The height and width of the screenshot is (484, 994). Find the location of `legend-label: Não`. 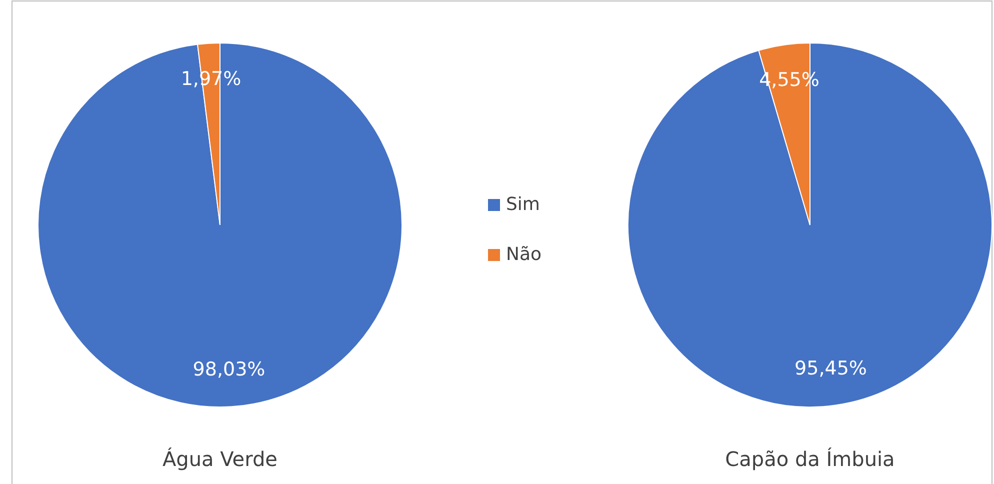

legend-label: Não is located at coordinates (524, 254).